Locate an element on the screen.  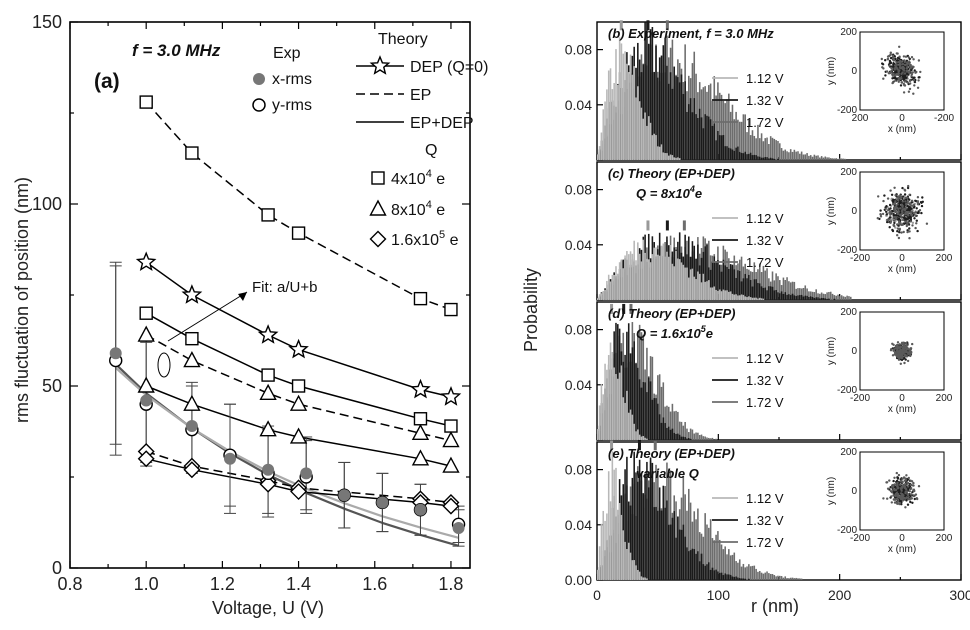
legend-q1-marker is located at coordinates (378, 178).